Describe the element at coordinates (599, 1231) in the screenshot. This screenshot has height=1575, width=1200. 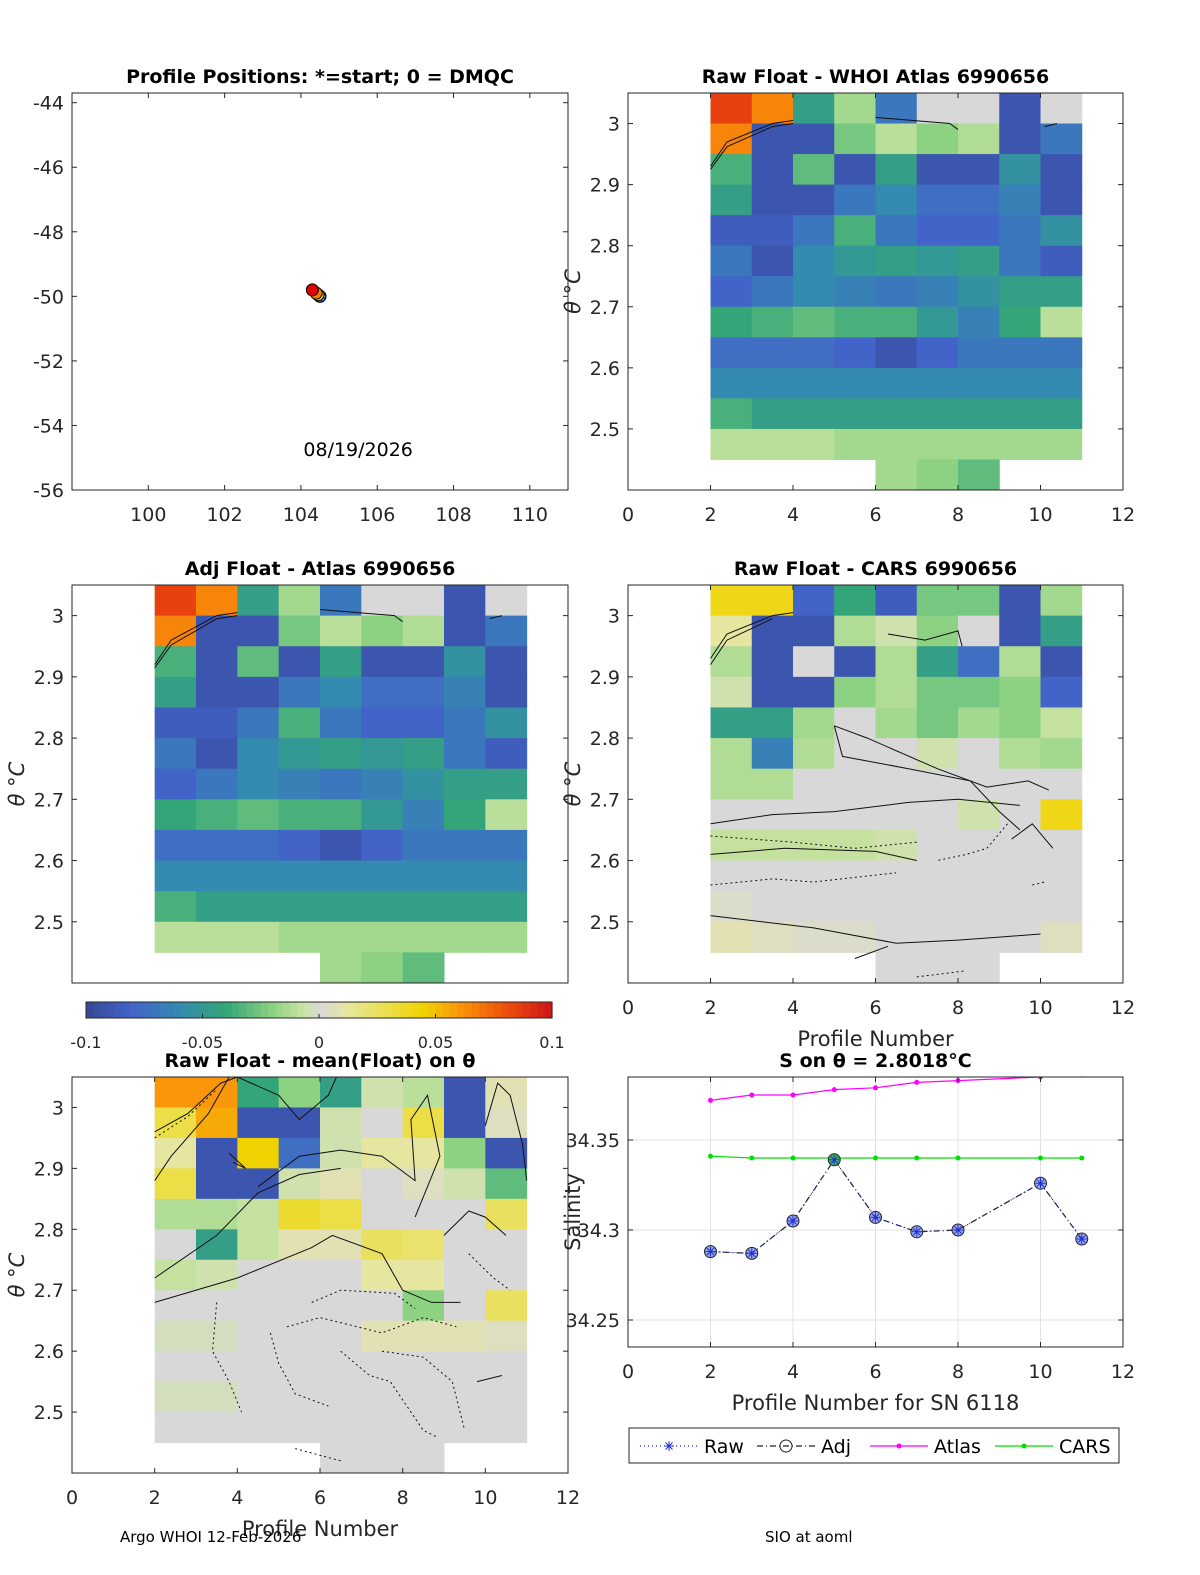
I see `y-tick-label: 34.3` at that location.